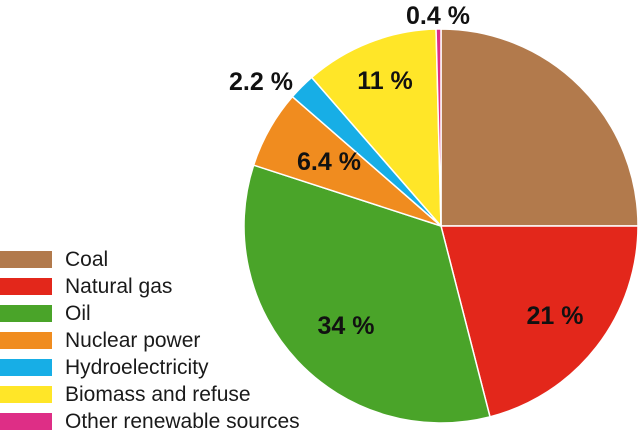 The width and height of the screenshot is (640, 435). What do you see at coordinates (119, 286) in the screenshot?
I see `legend-label-natural-gas: Natural gas` at bounding box center [119, 286].